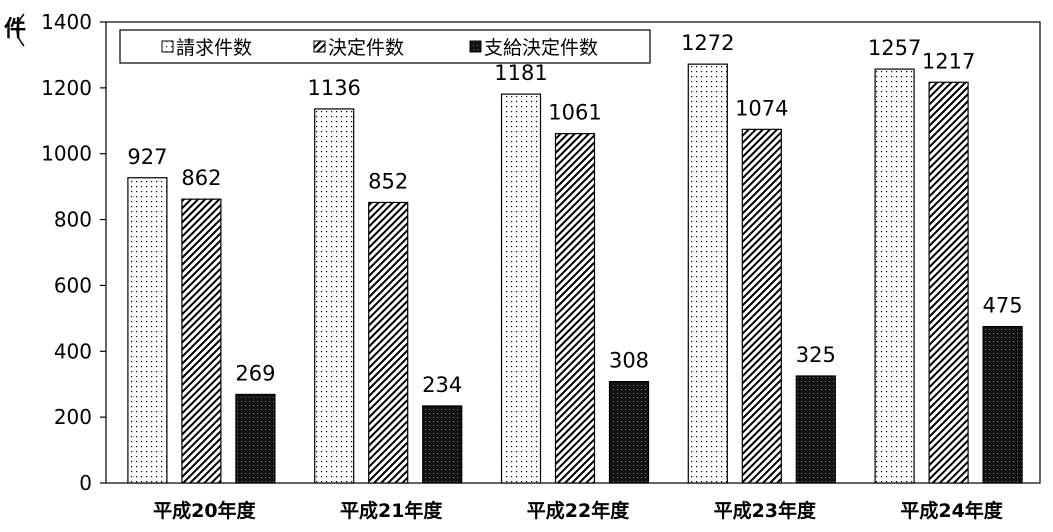 This screenshot has height=532, width=1053. Describe the element at coordinates (333, 88) in the screenshot. I see `data-label: 1136` at that location.